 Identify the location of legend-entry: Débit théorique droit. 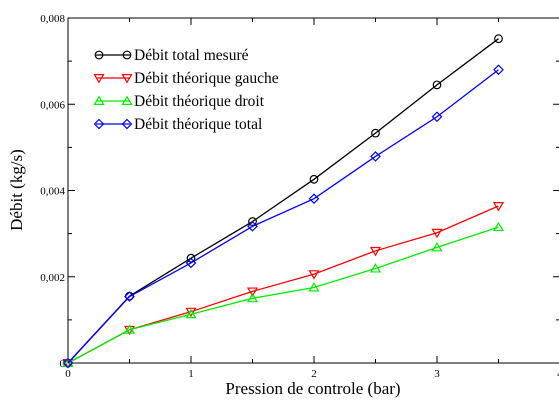
(179, 101).